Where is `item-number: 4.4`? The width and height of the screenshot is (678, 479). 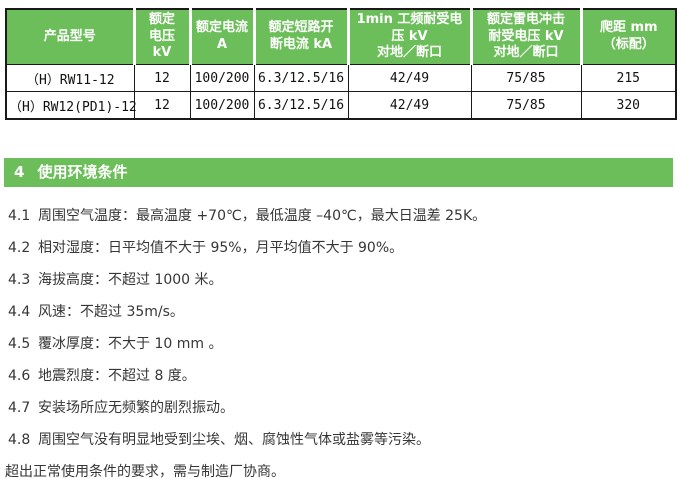 item-number: 4.4 is located at coordinates (19, 312).